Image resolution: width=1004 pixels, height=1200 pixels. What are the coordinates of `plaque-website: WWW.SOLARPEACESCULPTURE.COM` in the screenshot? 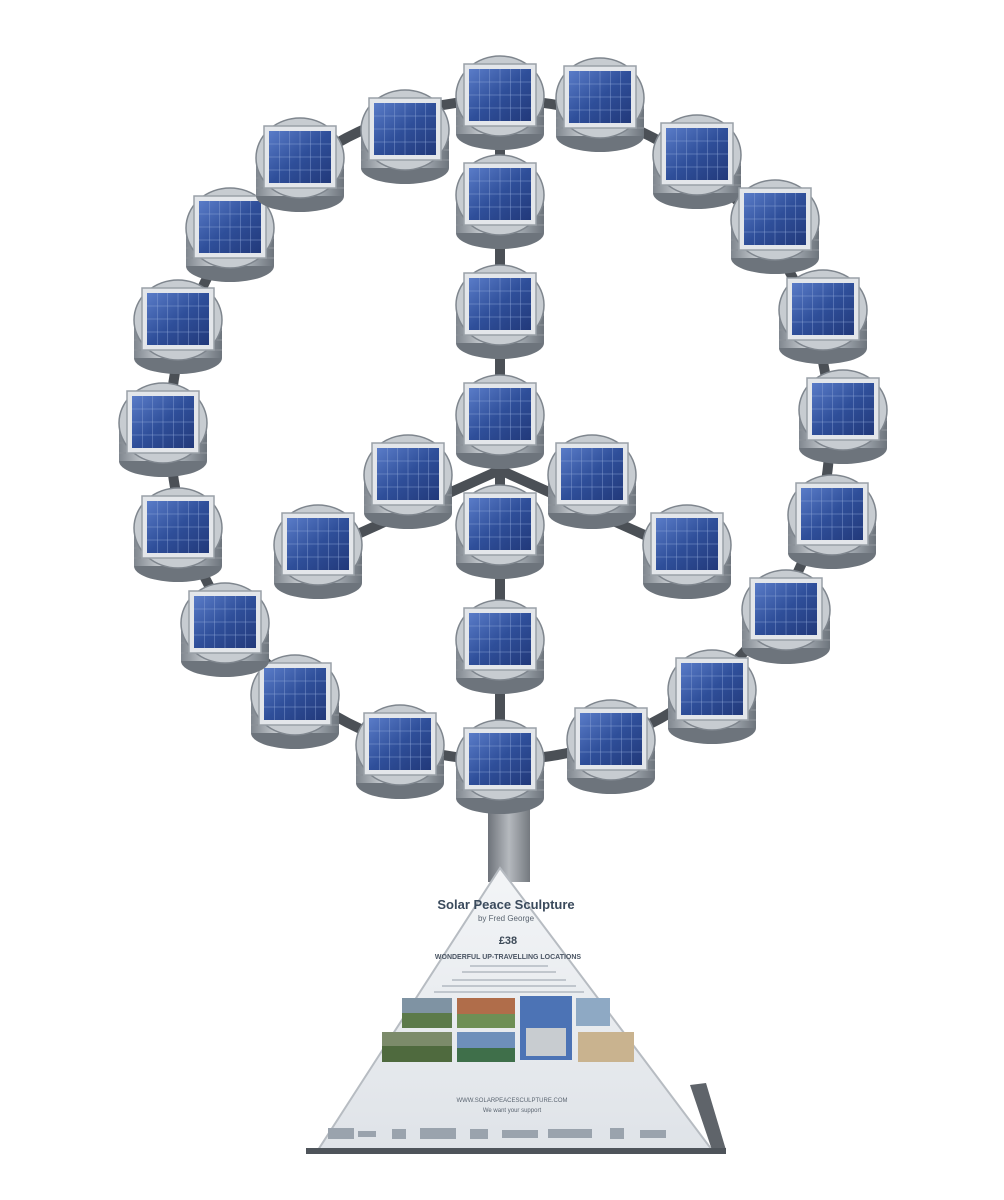 It's located at (511, 1101).